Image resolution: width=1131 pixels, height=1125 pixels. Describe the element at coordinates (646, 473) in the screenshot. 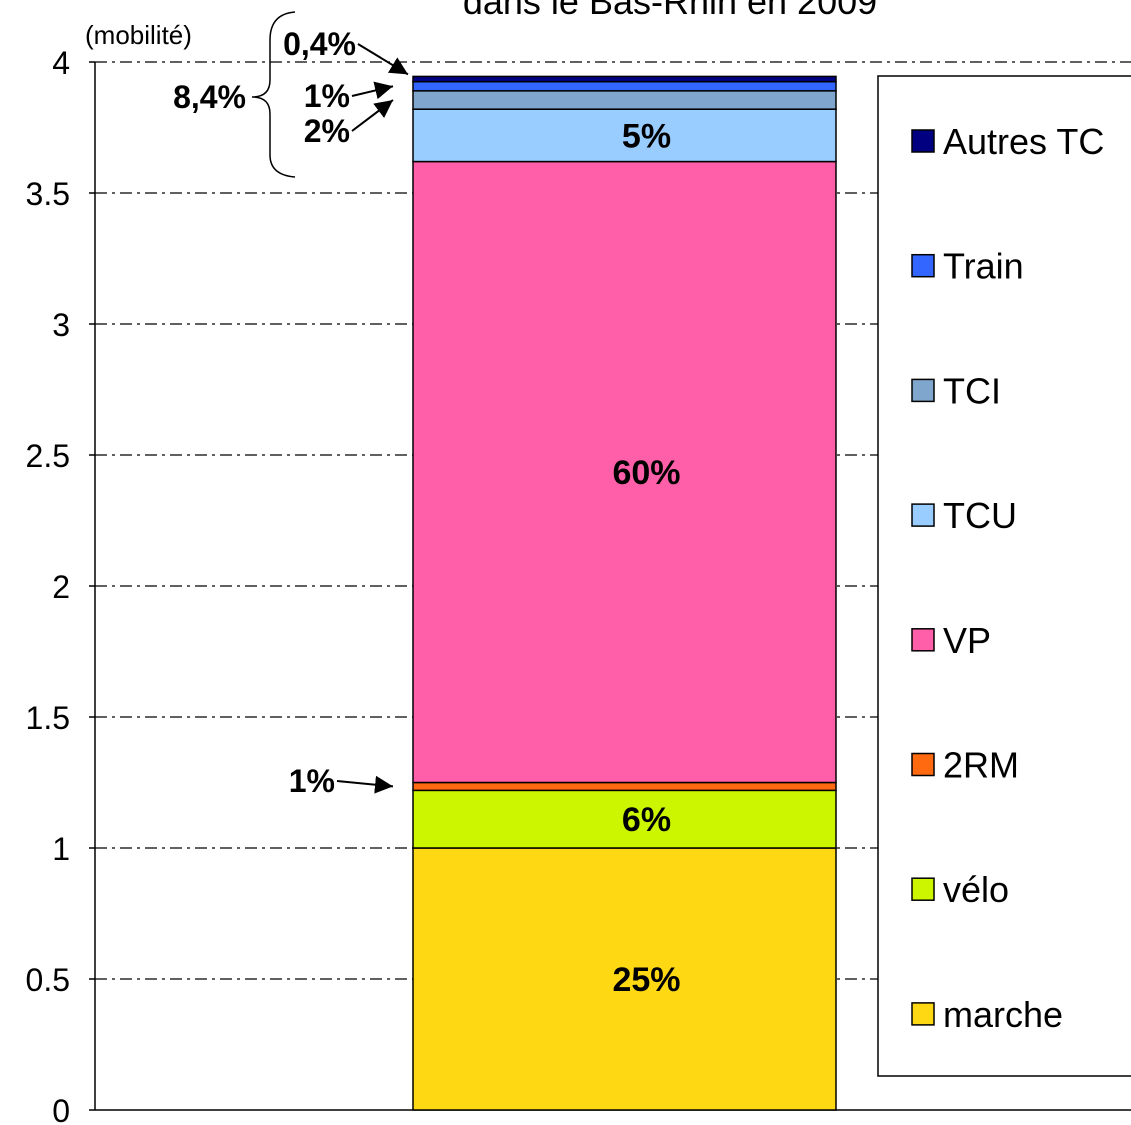

I see `segment-label: 60%` at that location.